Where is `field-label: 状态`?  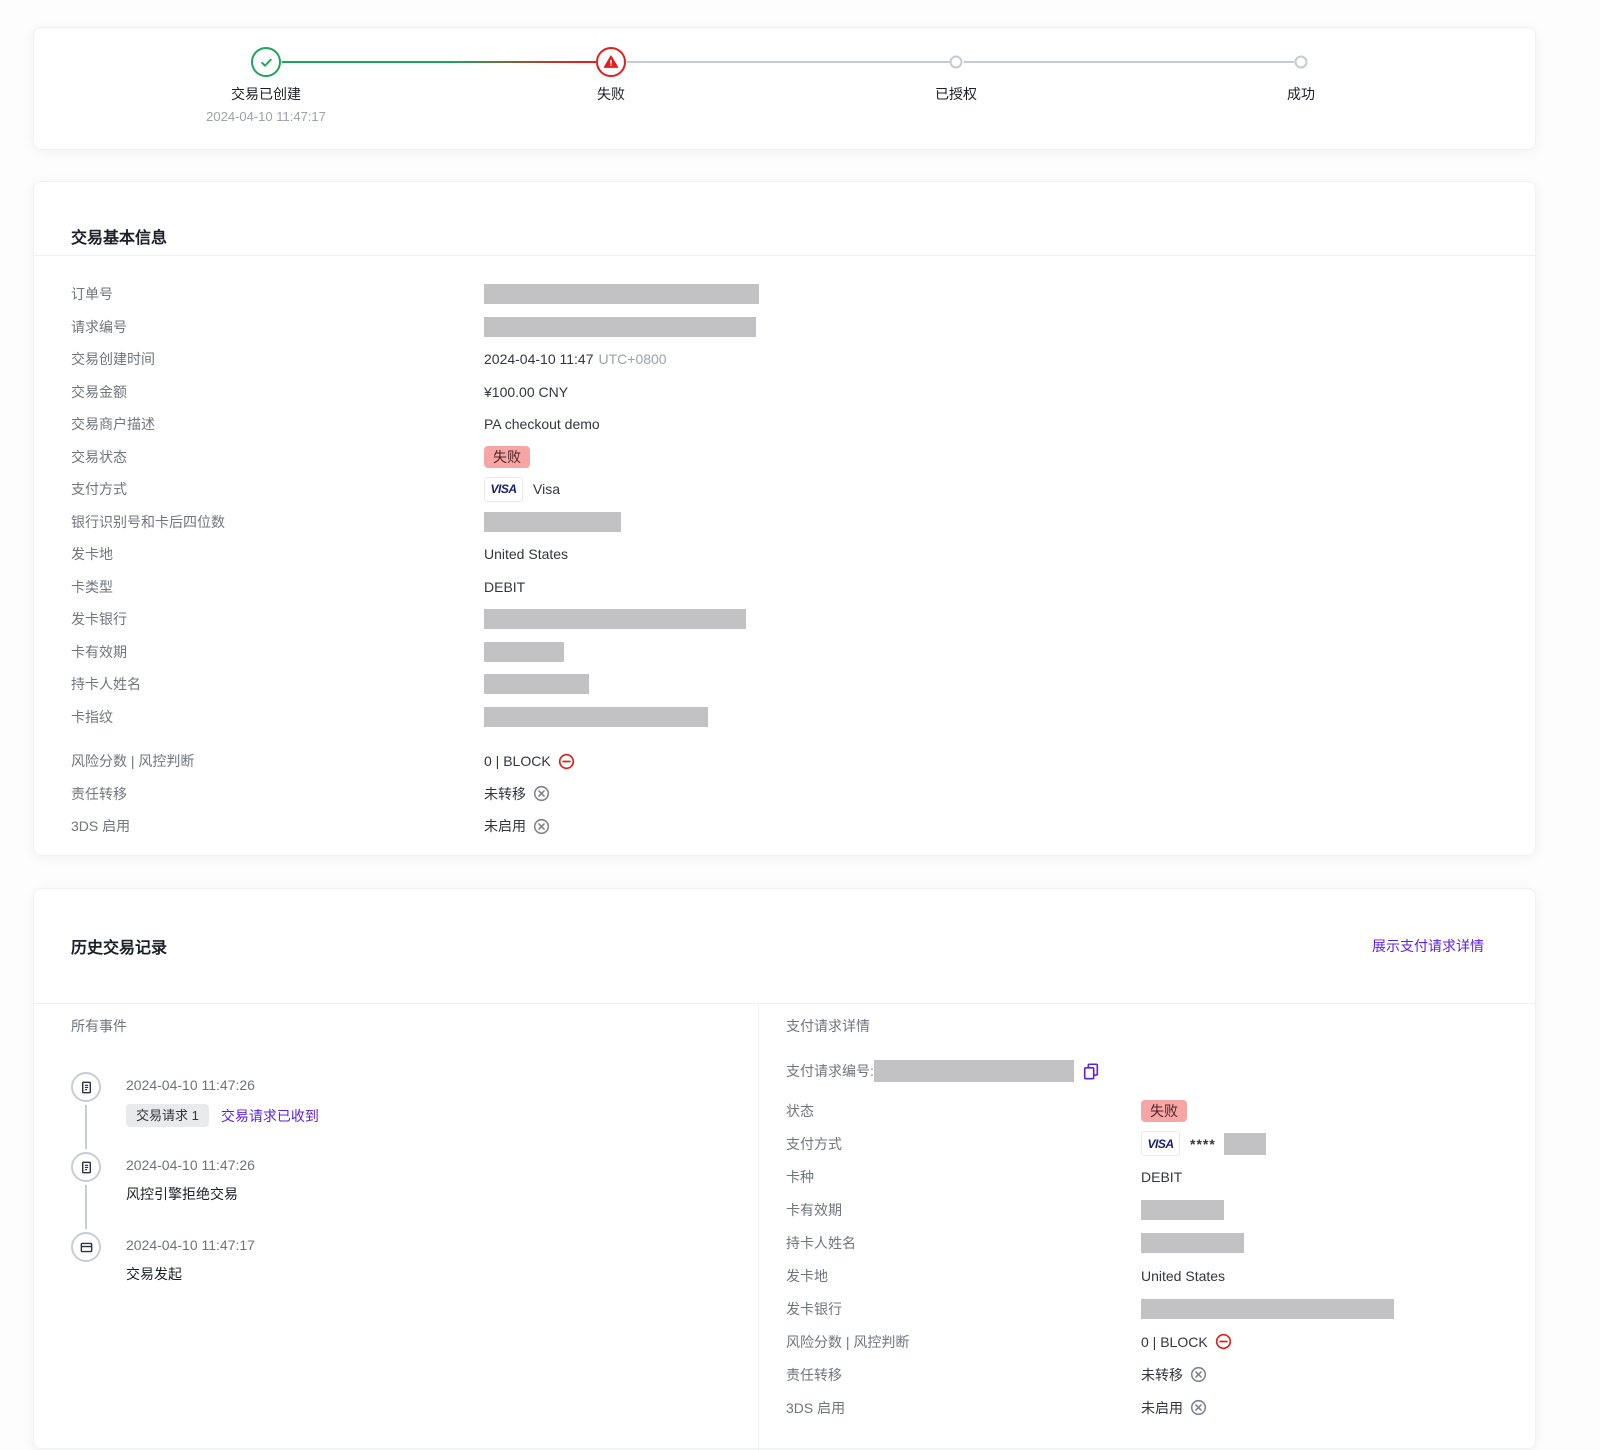 field-label: 状态 is located at coordinates (800, 1110).